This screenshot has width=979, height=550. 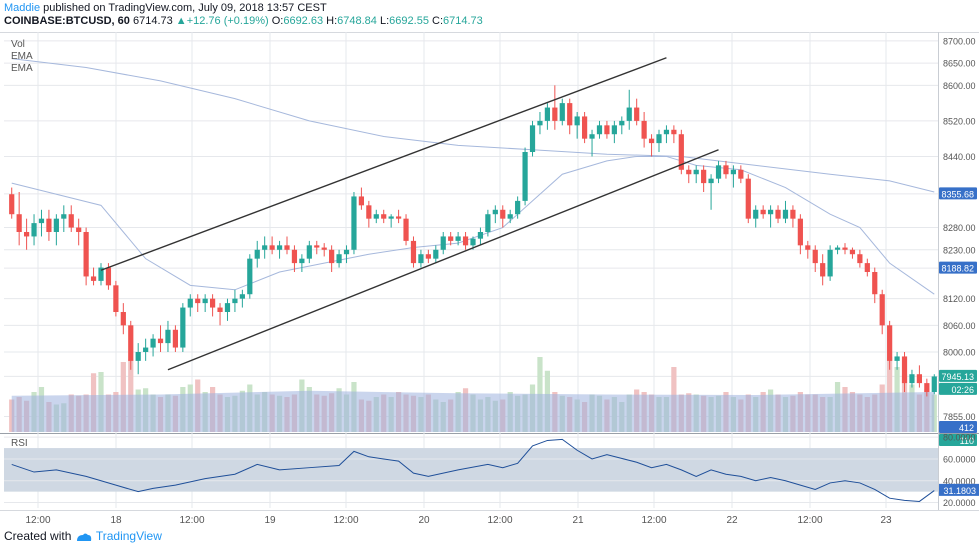 What do you see at coordinates (128, 536) in the screenshot?
I see `tradingview-brand: TradingView` at bounding box center [128, 536].